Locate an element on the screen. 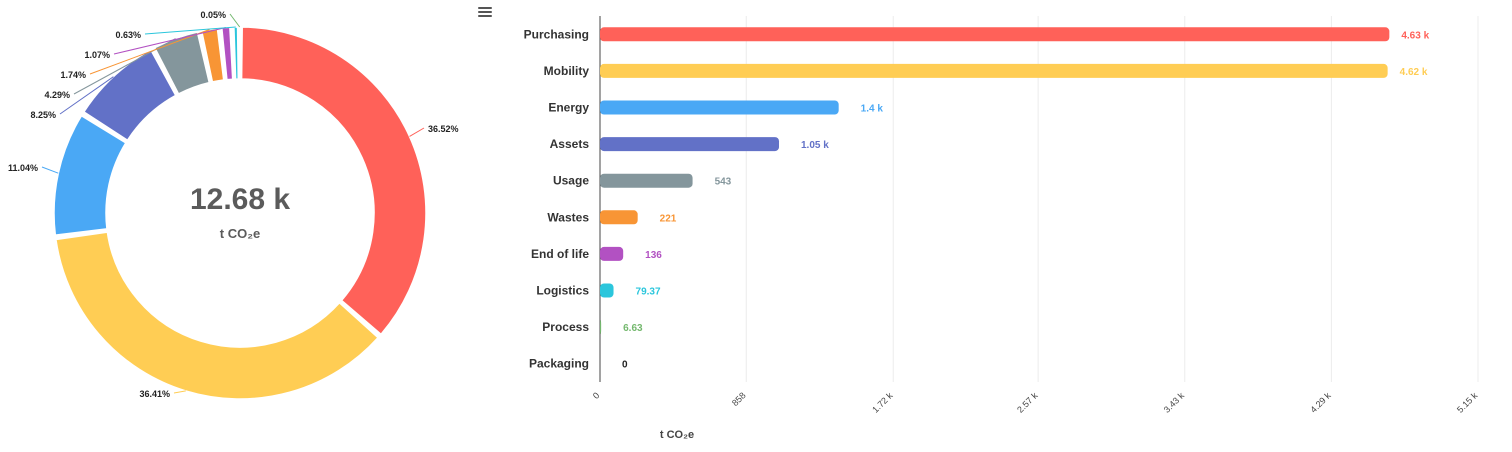  bar-value-label: 543 is located at coordinates (723, 182).